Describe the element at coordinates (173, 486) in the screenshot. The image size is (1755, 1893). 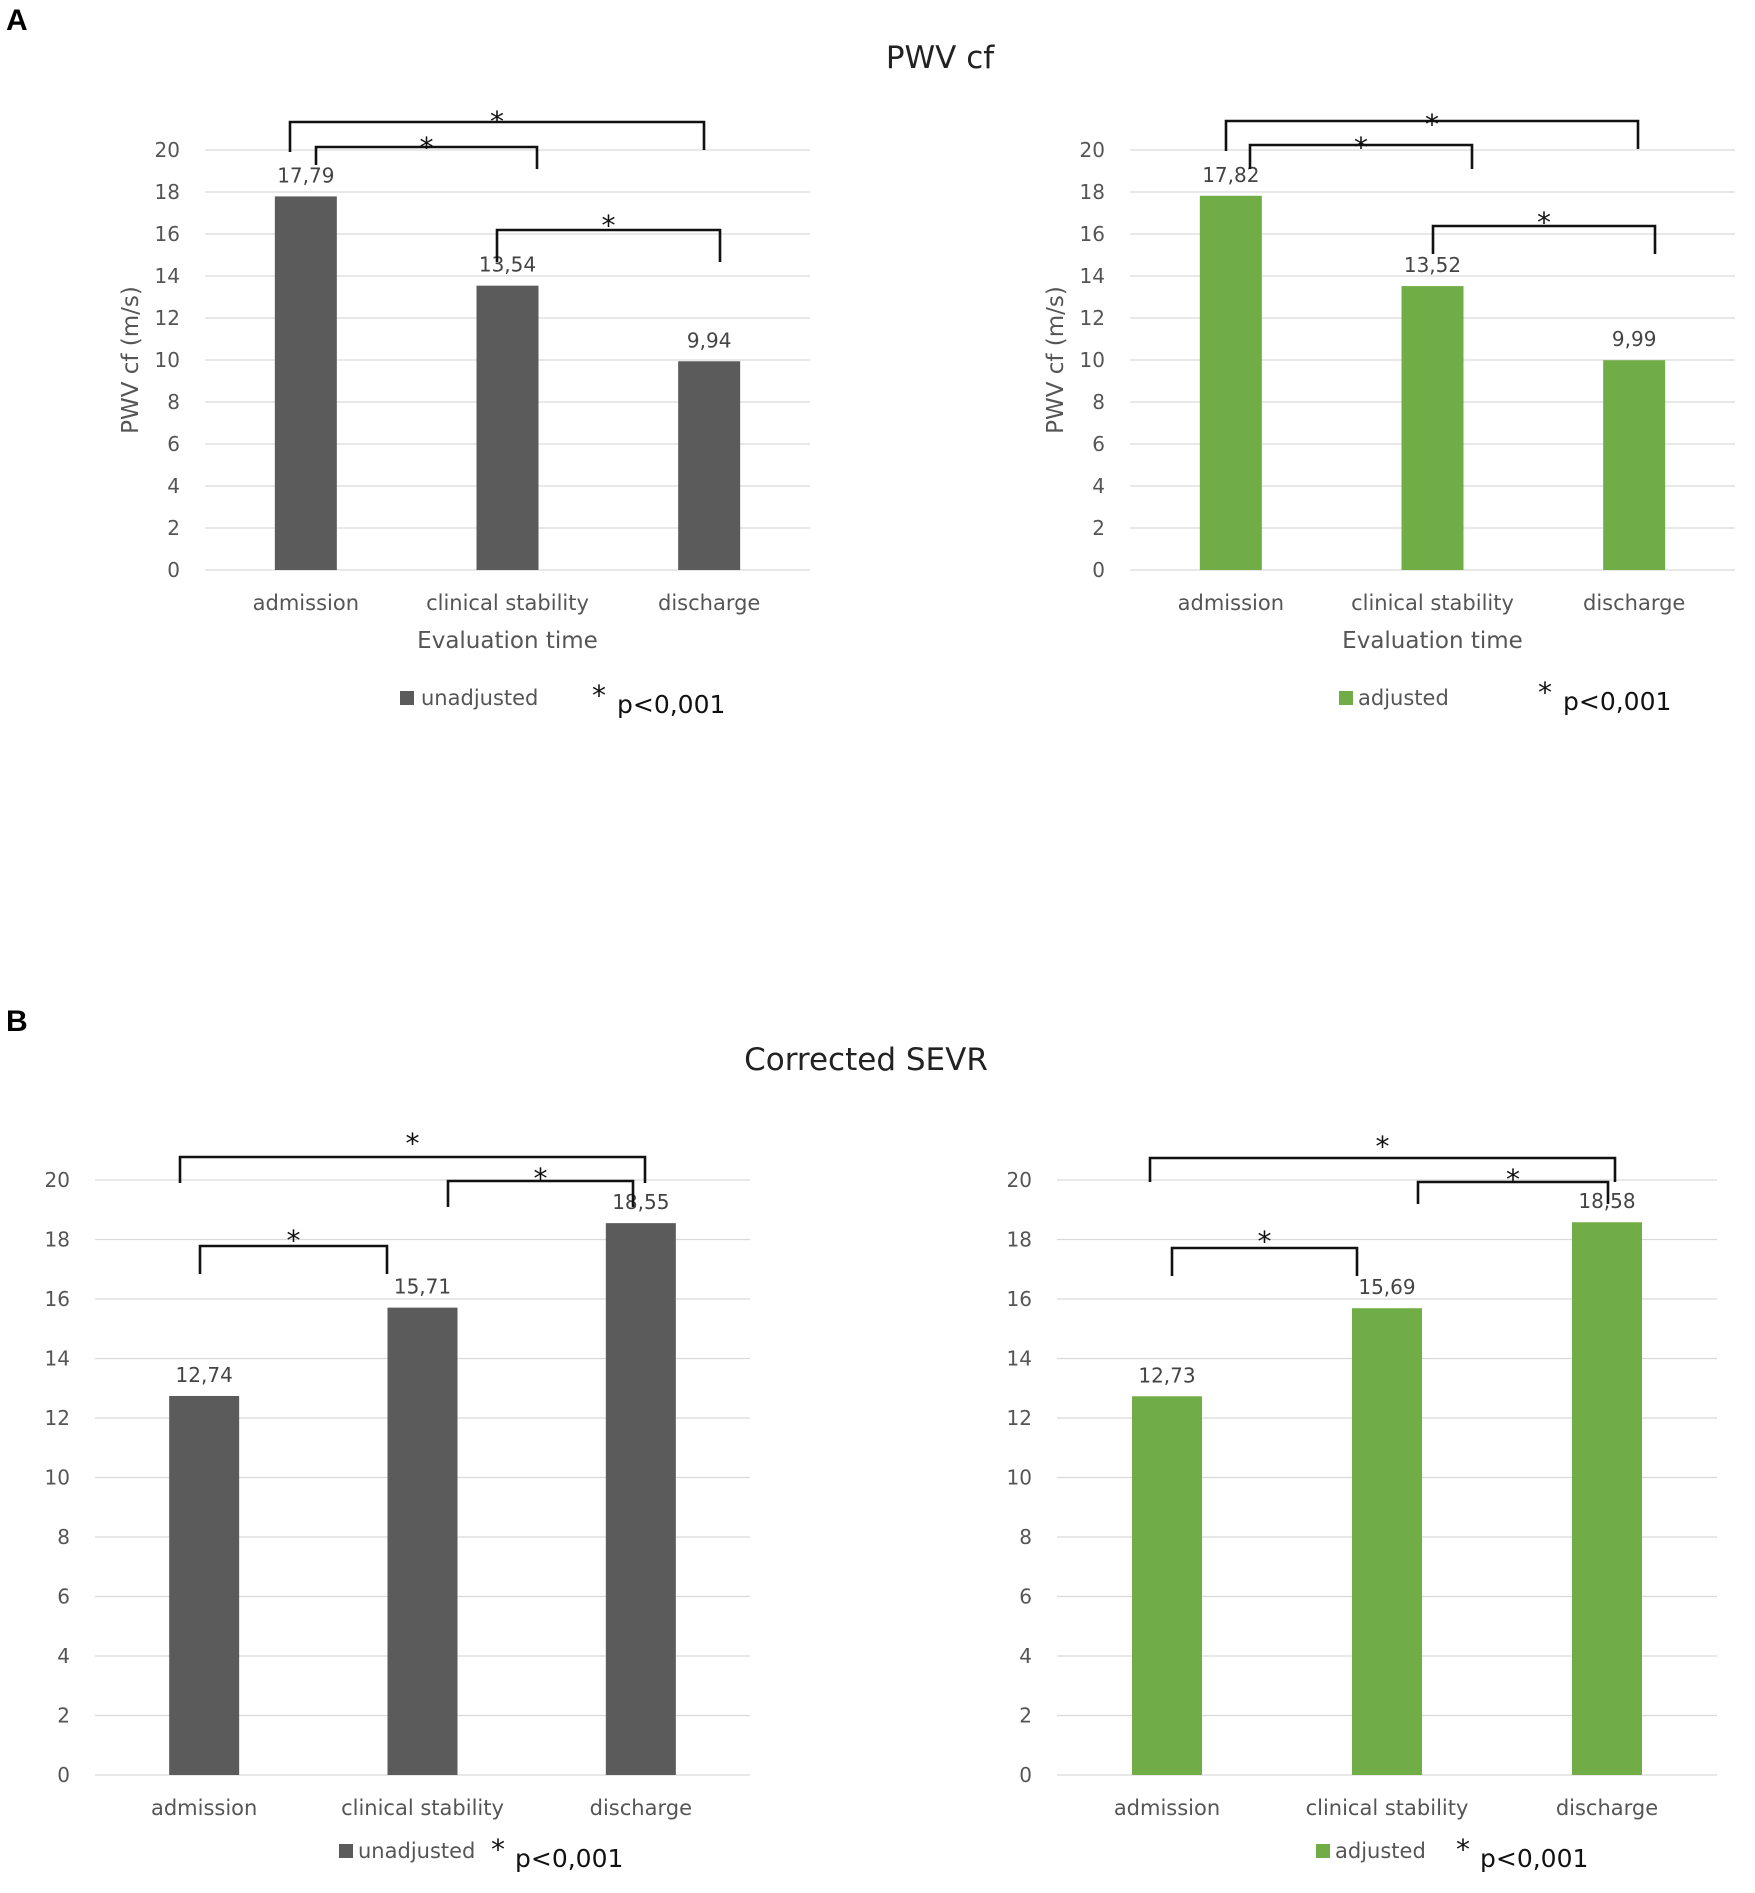
I see `chart-1-y-tick-label: 4` at that location.